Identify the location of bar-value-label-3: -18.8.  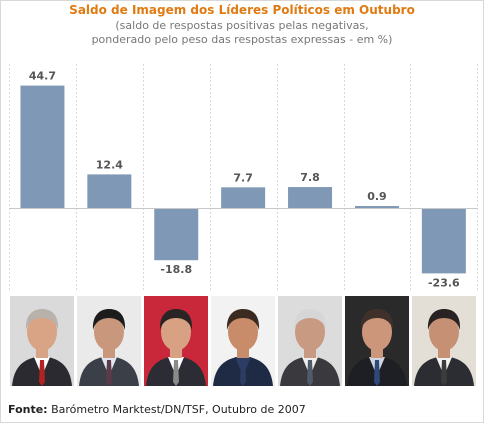
(176, 269).